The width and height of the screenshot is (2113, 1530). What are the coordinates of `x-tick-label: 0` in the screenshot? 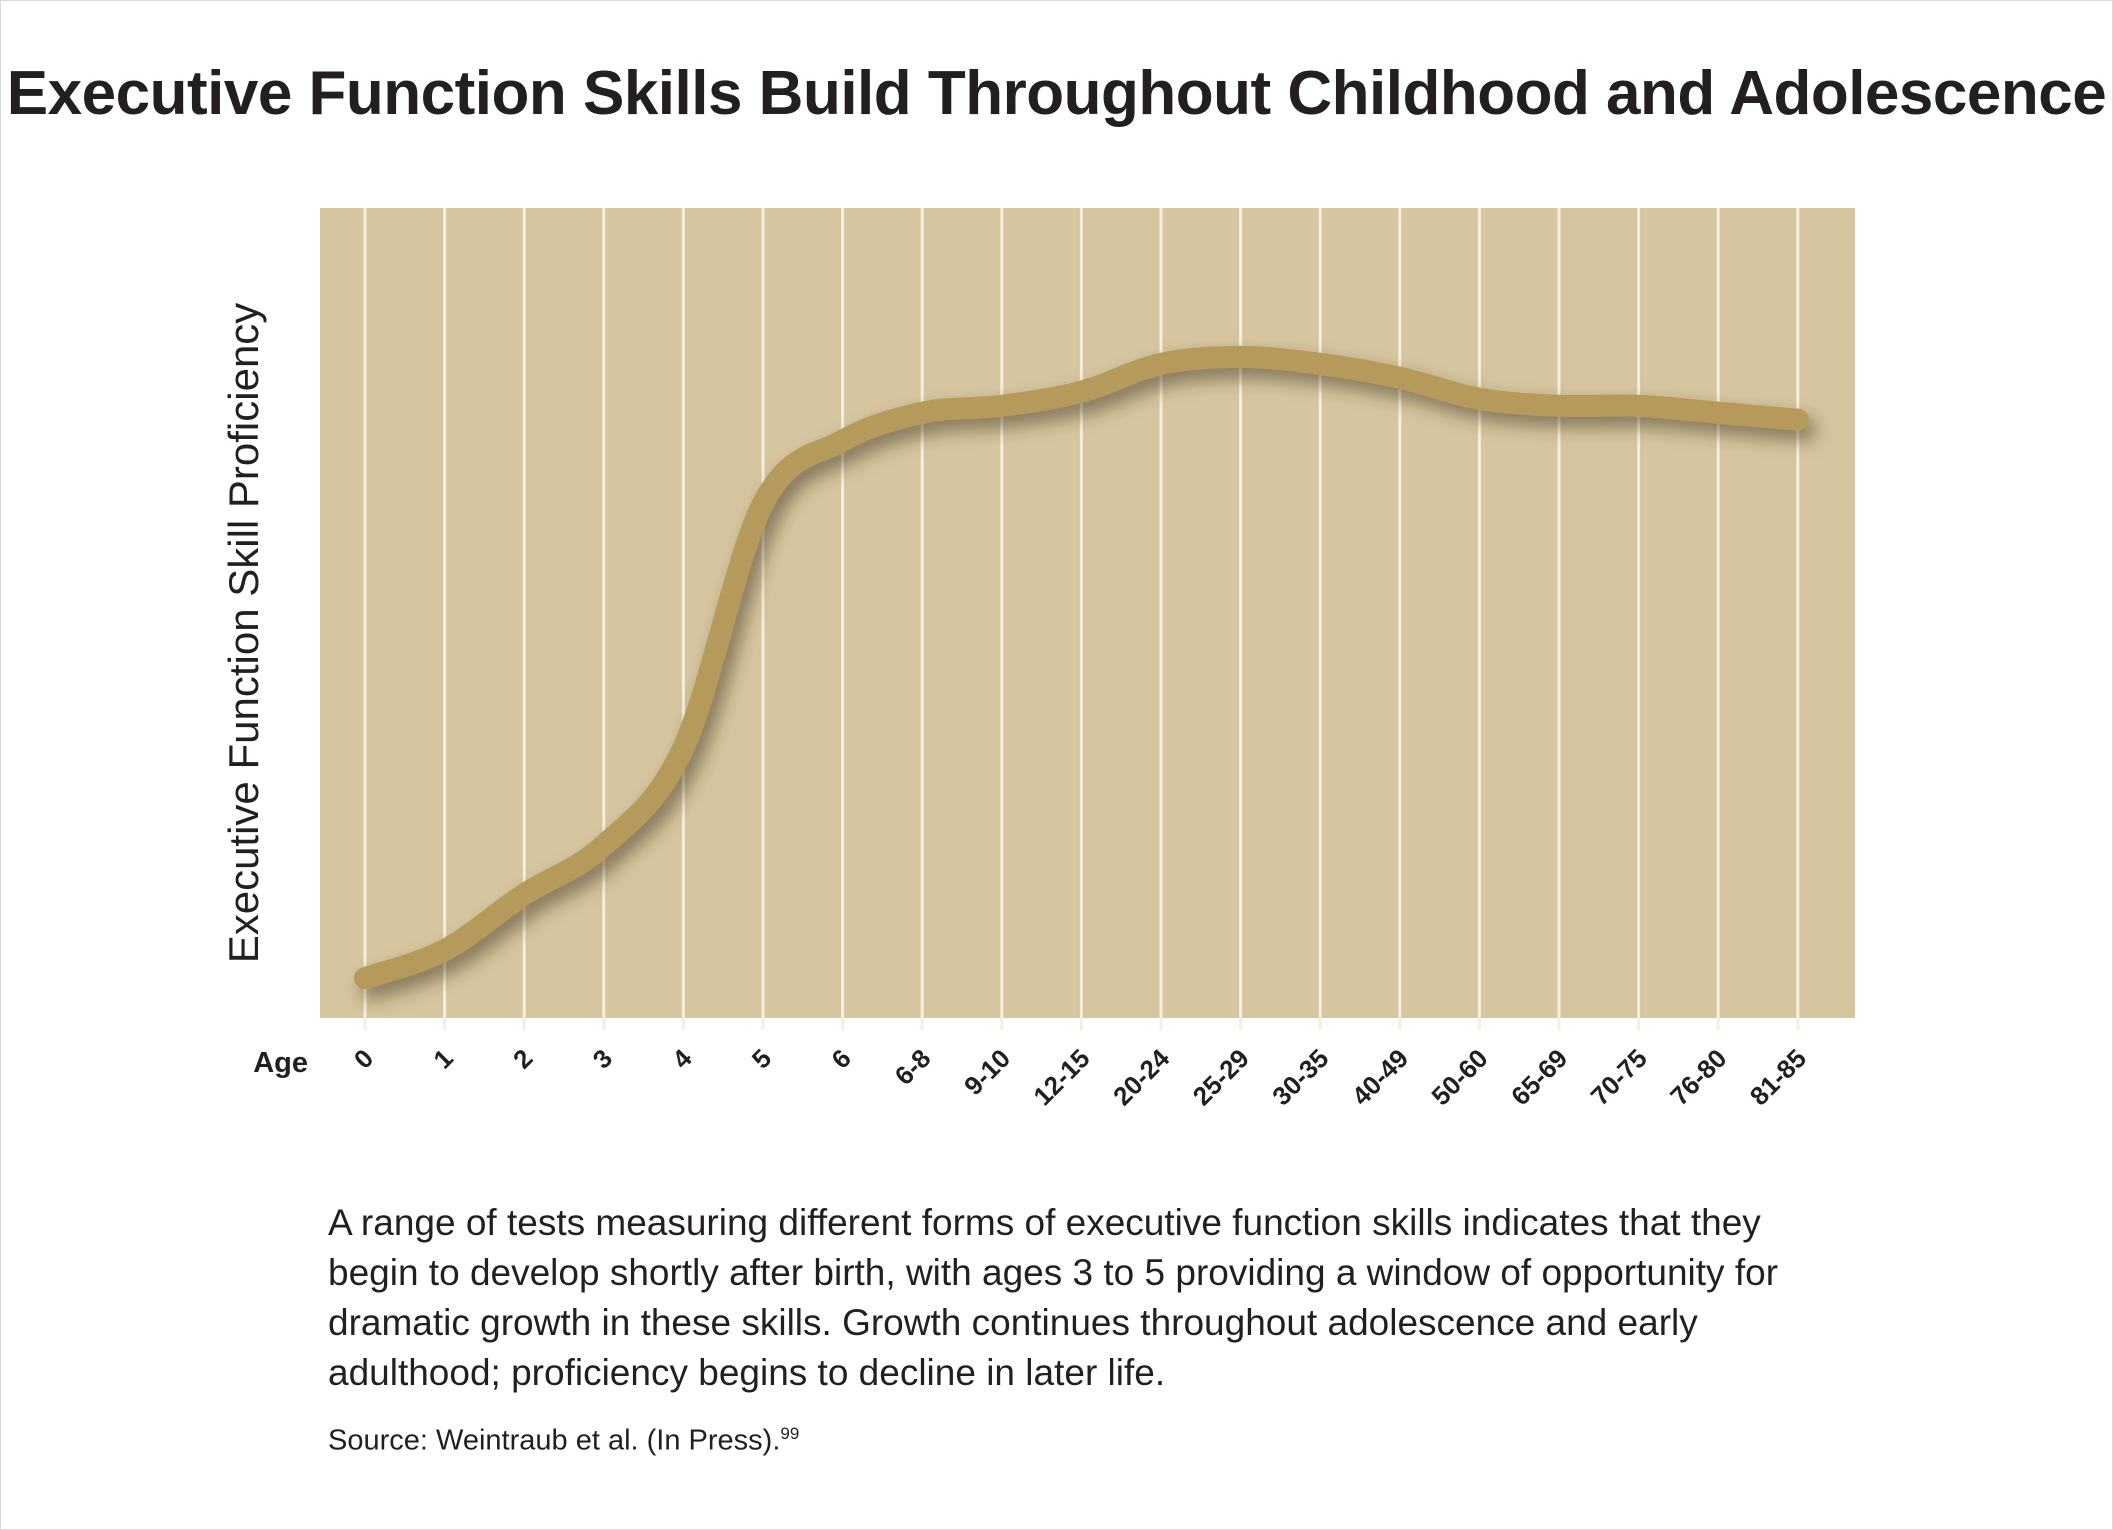 It's located at (363, 1058).